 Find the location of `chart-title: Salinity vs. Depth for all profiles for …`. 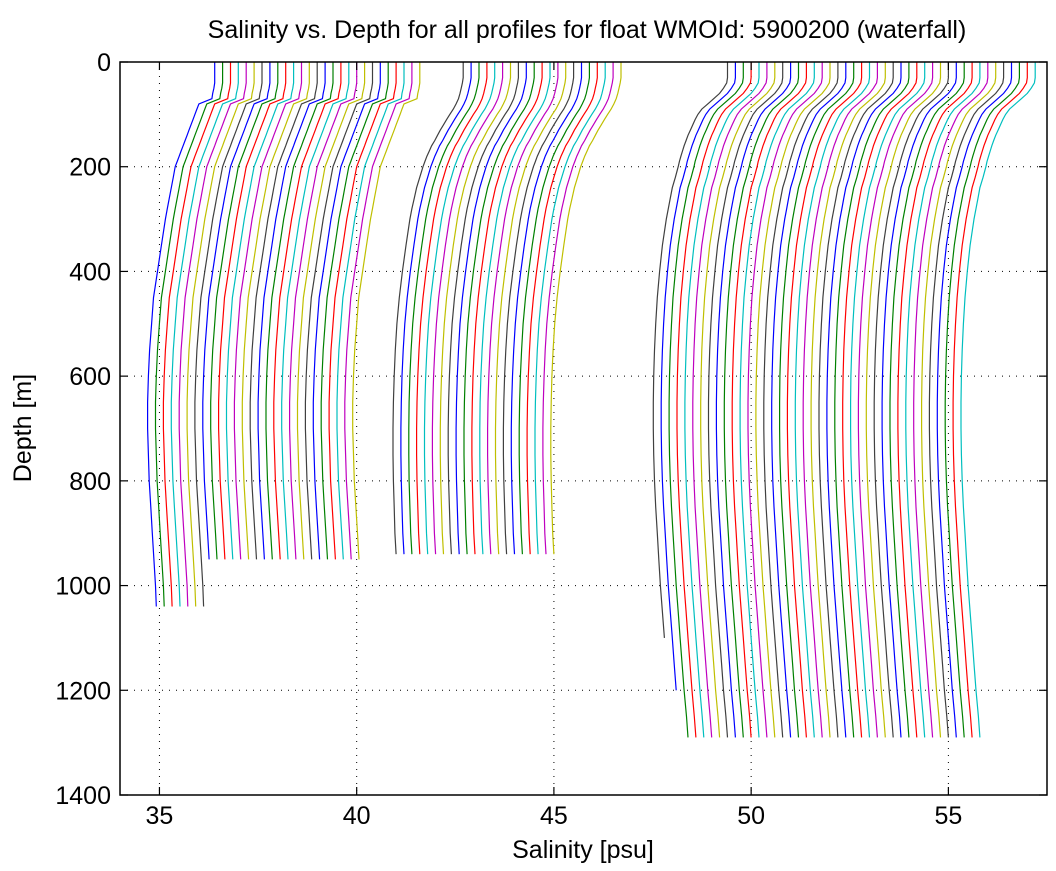

chart-title: Salinity vs. Depth for all profiles for … is located at coordinates (587, 30).